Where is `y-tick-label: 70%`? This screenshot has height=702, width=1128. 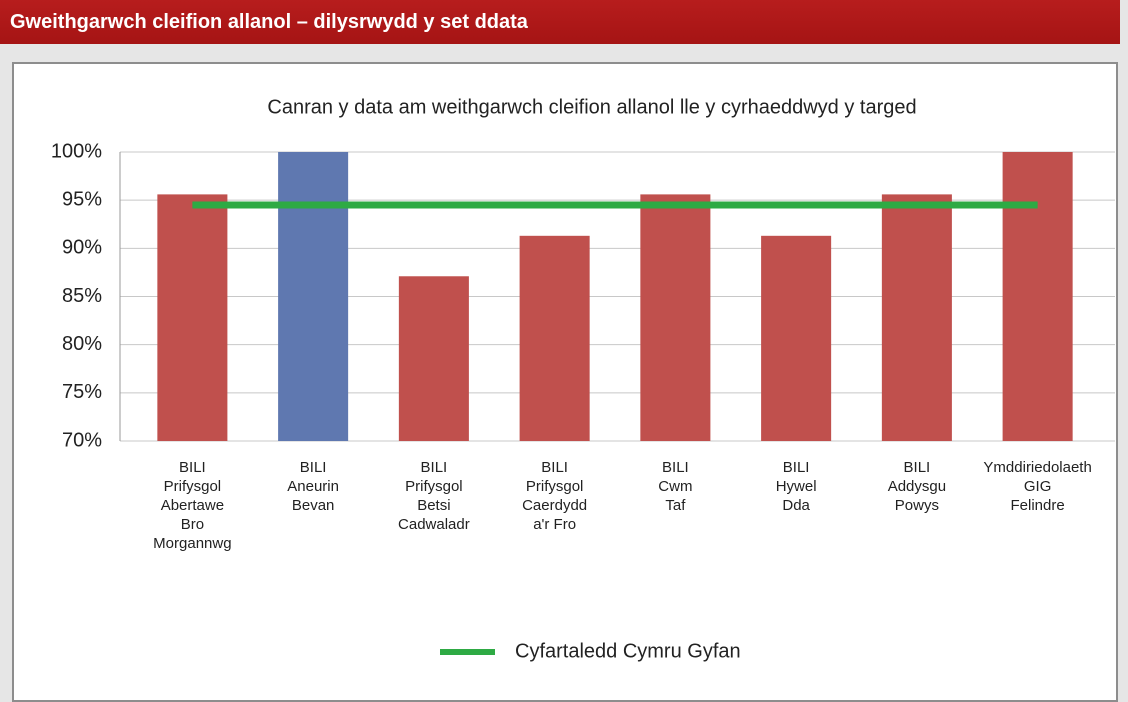
y-tick-label: 70% is located at coordinates (82, 440).